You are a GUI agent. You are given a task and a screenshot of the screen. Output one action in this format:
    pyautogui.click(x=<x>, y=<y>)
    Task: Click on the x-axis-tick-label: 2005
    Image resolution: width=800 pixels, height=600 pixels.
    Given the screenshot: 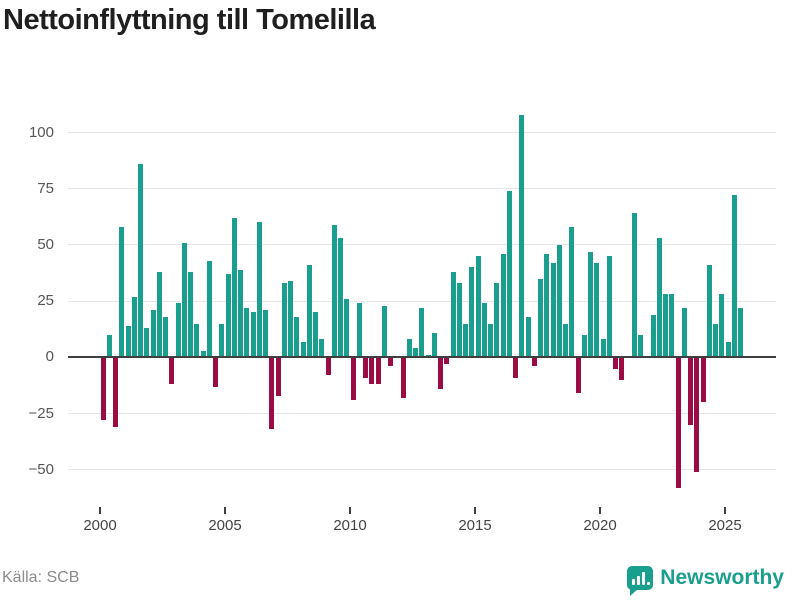 What is the action you would take?
    pyautogui.click(x=225, y=525)
    